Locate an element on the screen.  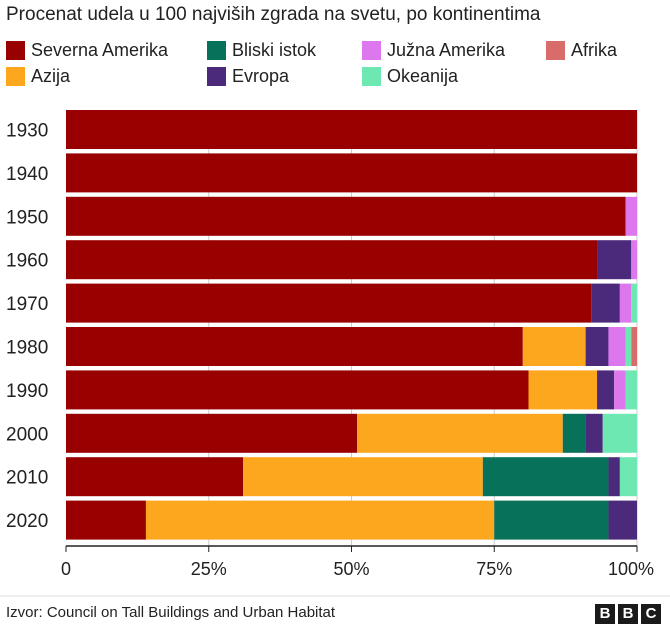
legend-label: Bliski istok is located at coordinates (274, 50).